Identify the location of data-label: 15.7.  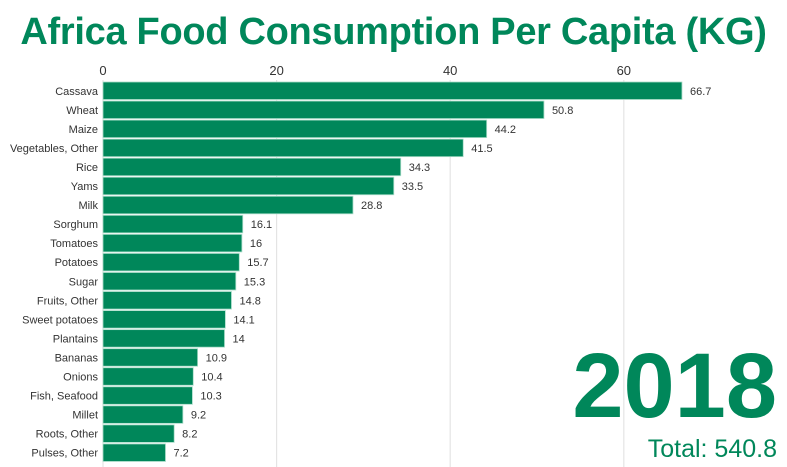
(257, 263).